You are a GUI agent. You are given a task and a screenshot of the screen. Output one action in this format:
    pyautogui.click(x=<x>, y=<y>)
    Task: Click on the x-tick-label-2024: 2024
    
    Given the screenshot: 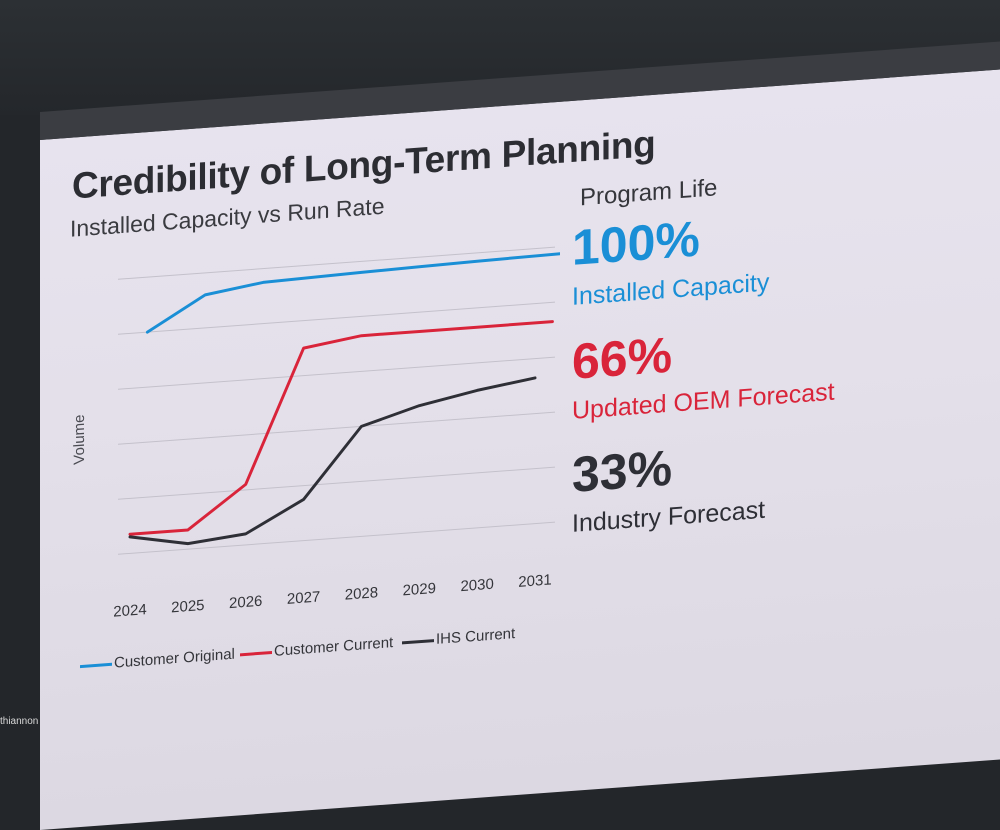 What is the action you would take?
    pyautogui.click(x=129, y=610)
    